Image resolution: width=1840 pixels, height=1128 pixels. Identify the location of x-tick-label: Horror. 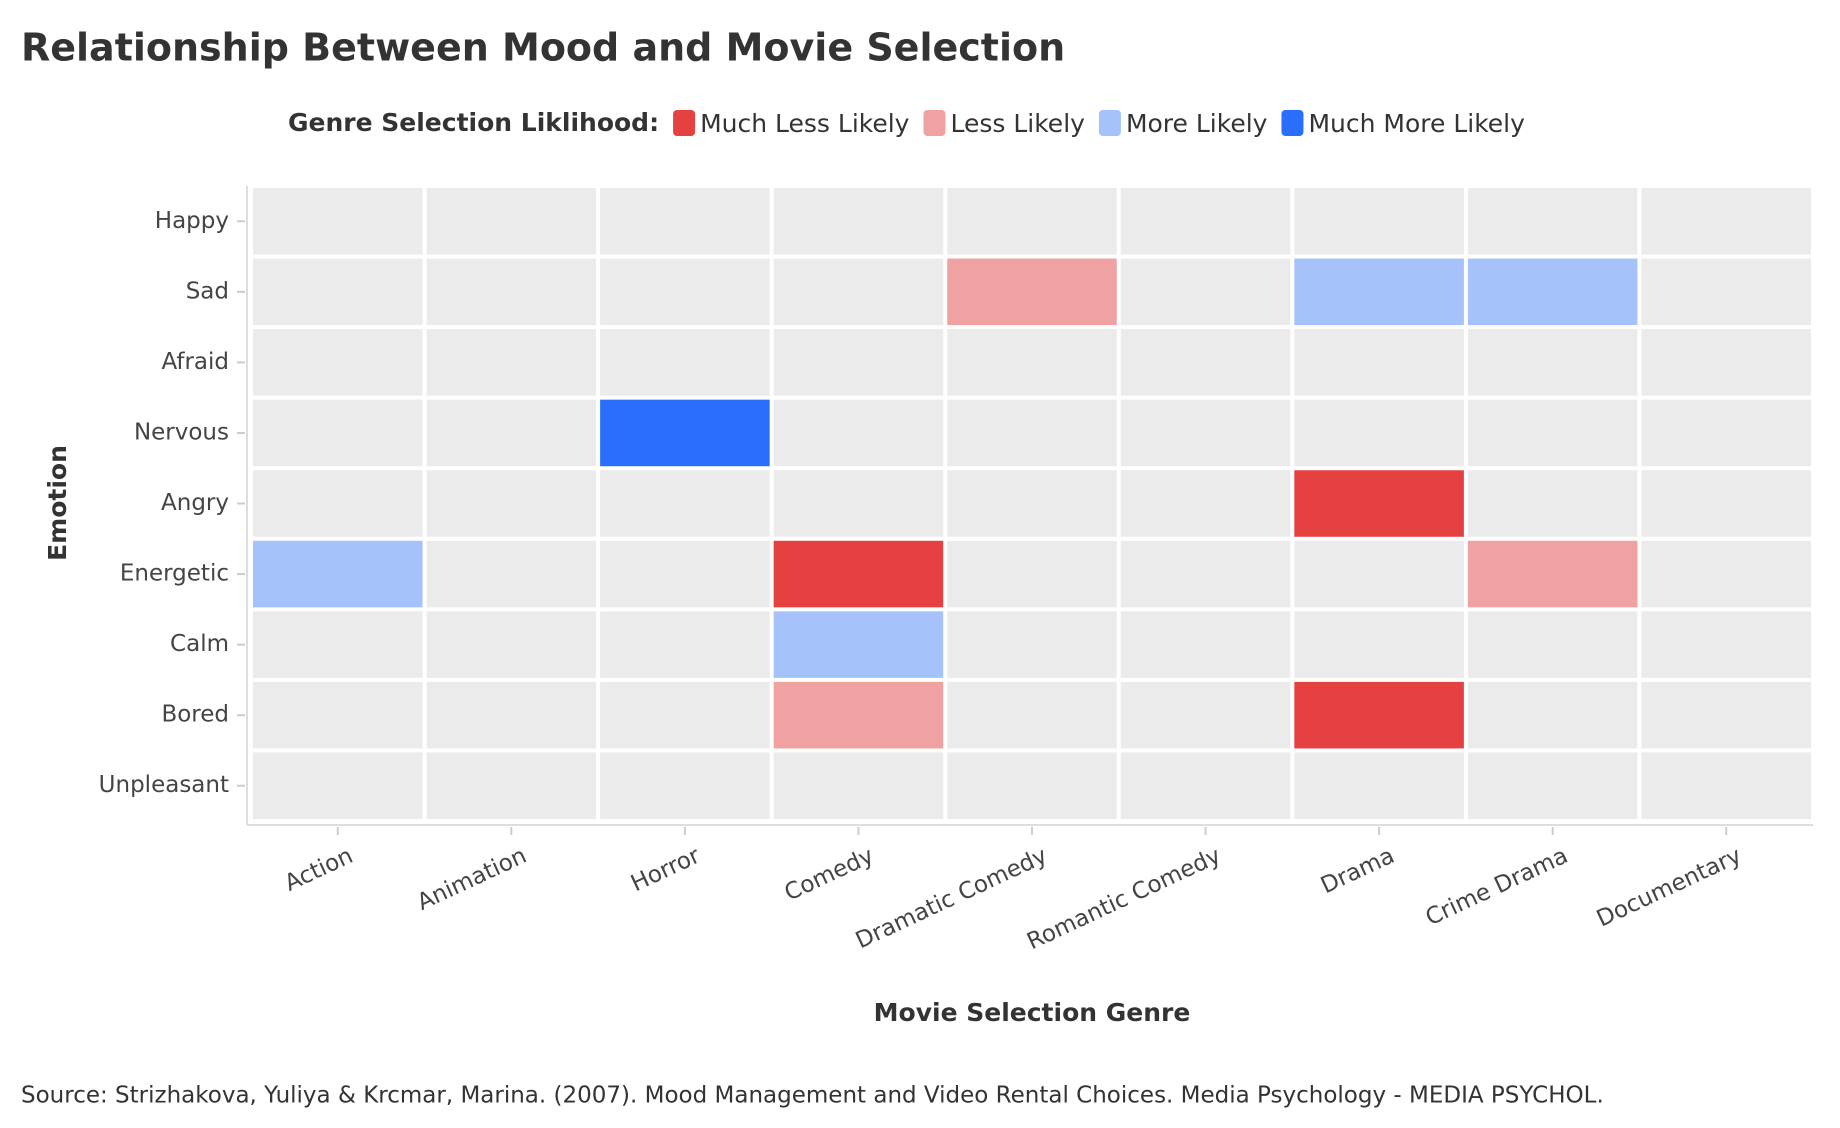
(666, 870).